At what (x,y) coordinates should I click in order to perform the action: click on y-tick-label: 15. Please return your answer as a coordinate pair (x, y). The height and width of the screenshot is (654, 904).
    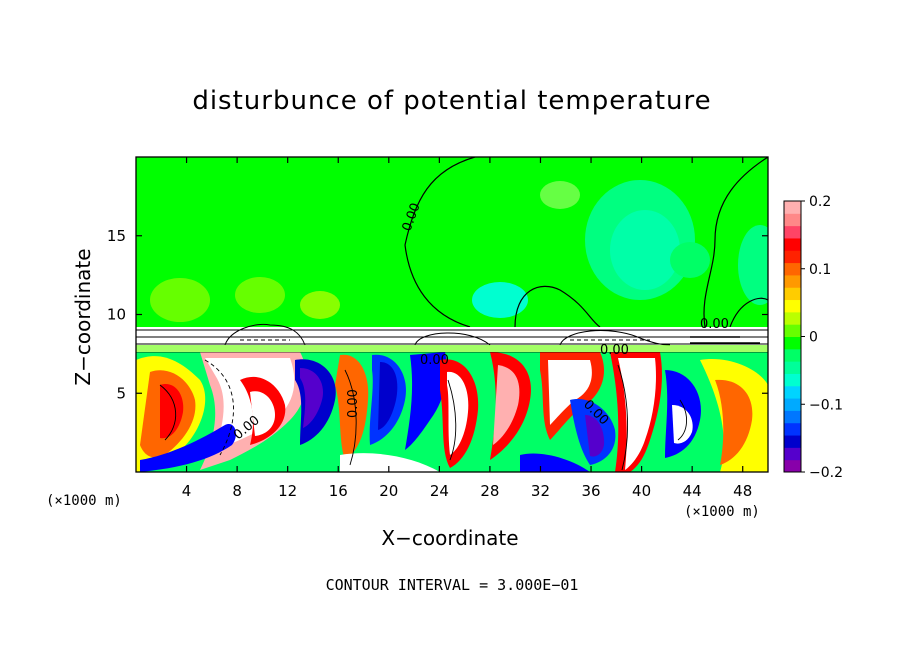
    Looking at the image, I should click on (116, 236).